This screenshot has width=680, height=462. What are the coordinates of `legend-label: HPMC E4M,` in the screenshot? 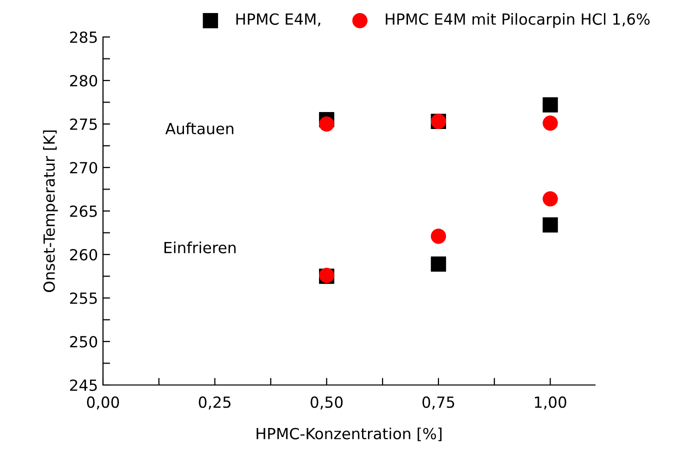 It's located at (278, 19).